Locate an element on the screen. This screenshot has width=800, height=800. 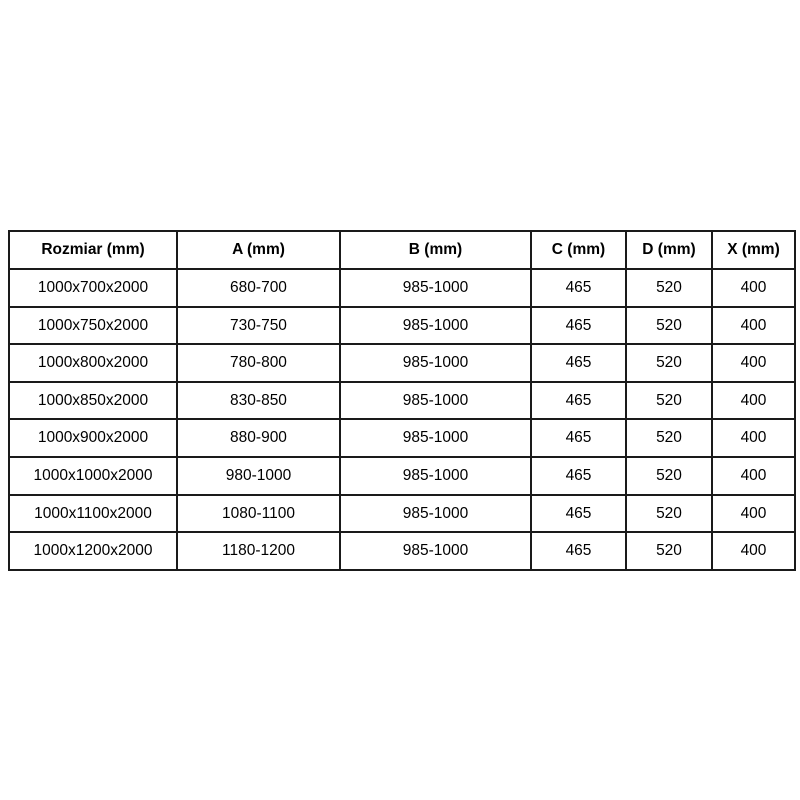
table-cell: 880-900 is located at coordinates (258, 438).